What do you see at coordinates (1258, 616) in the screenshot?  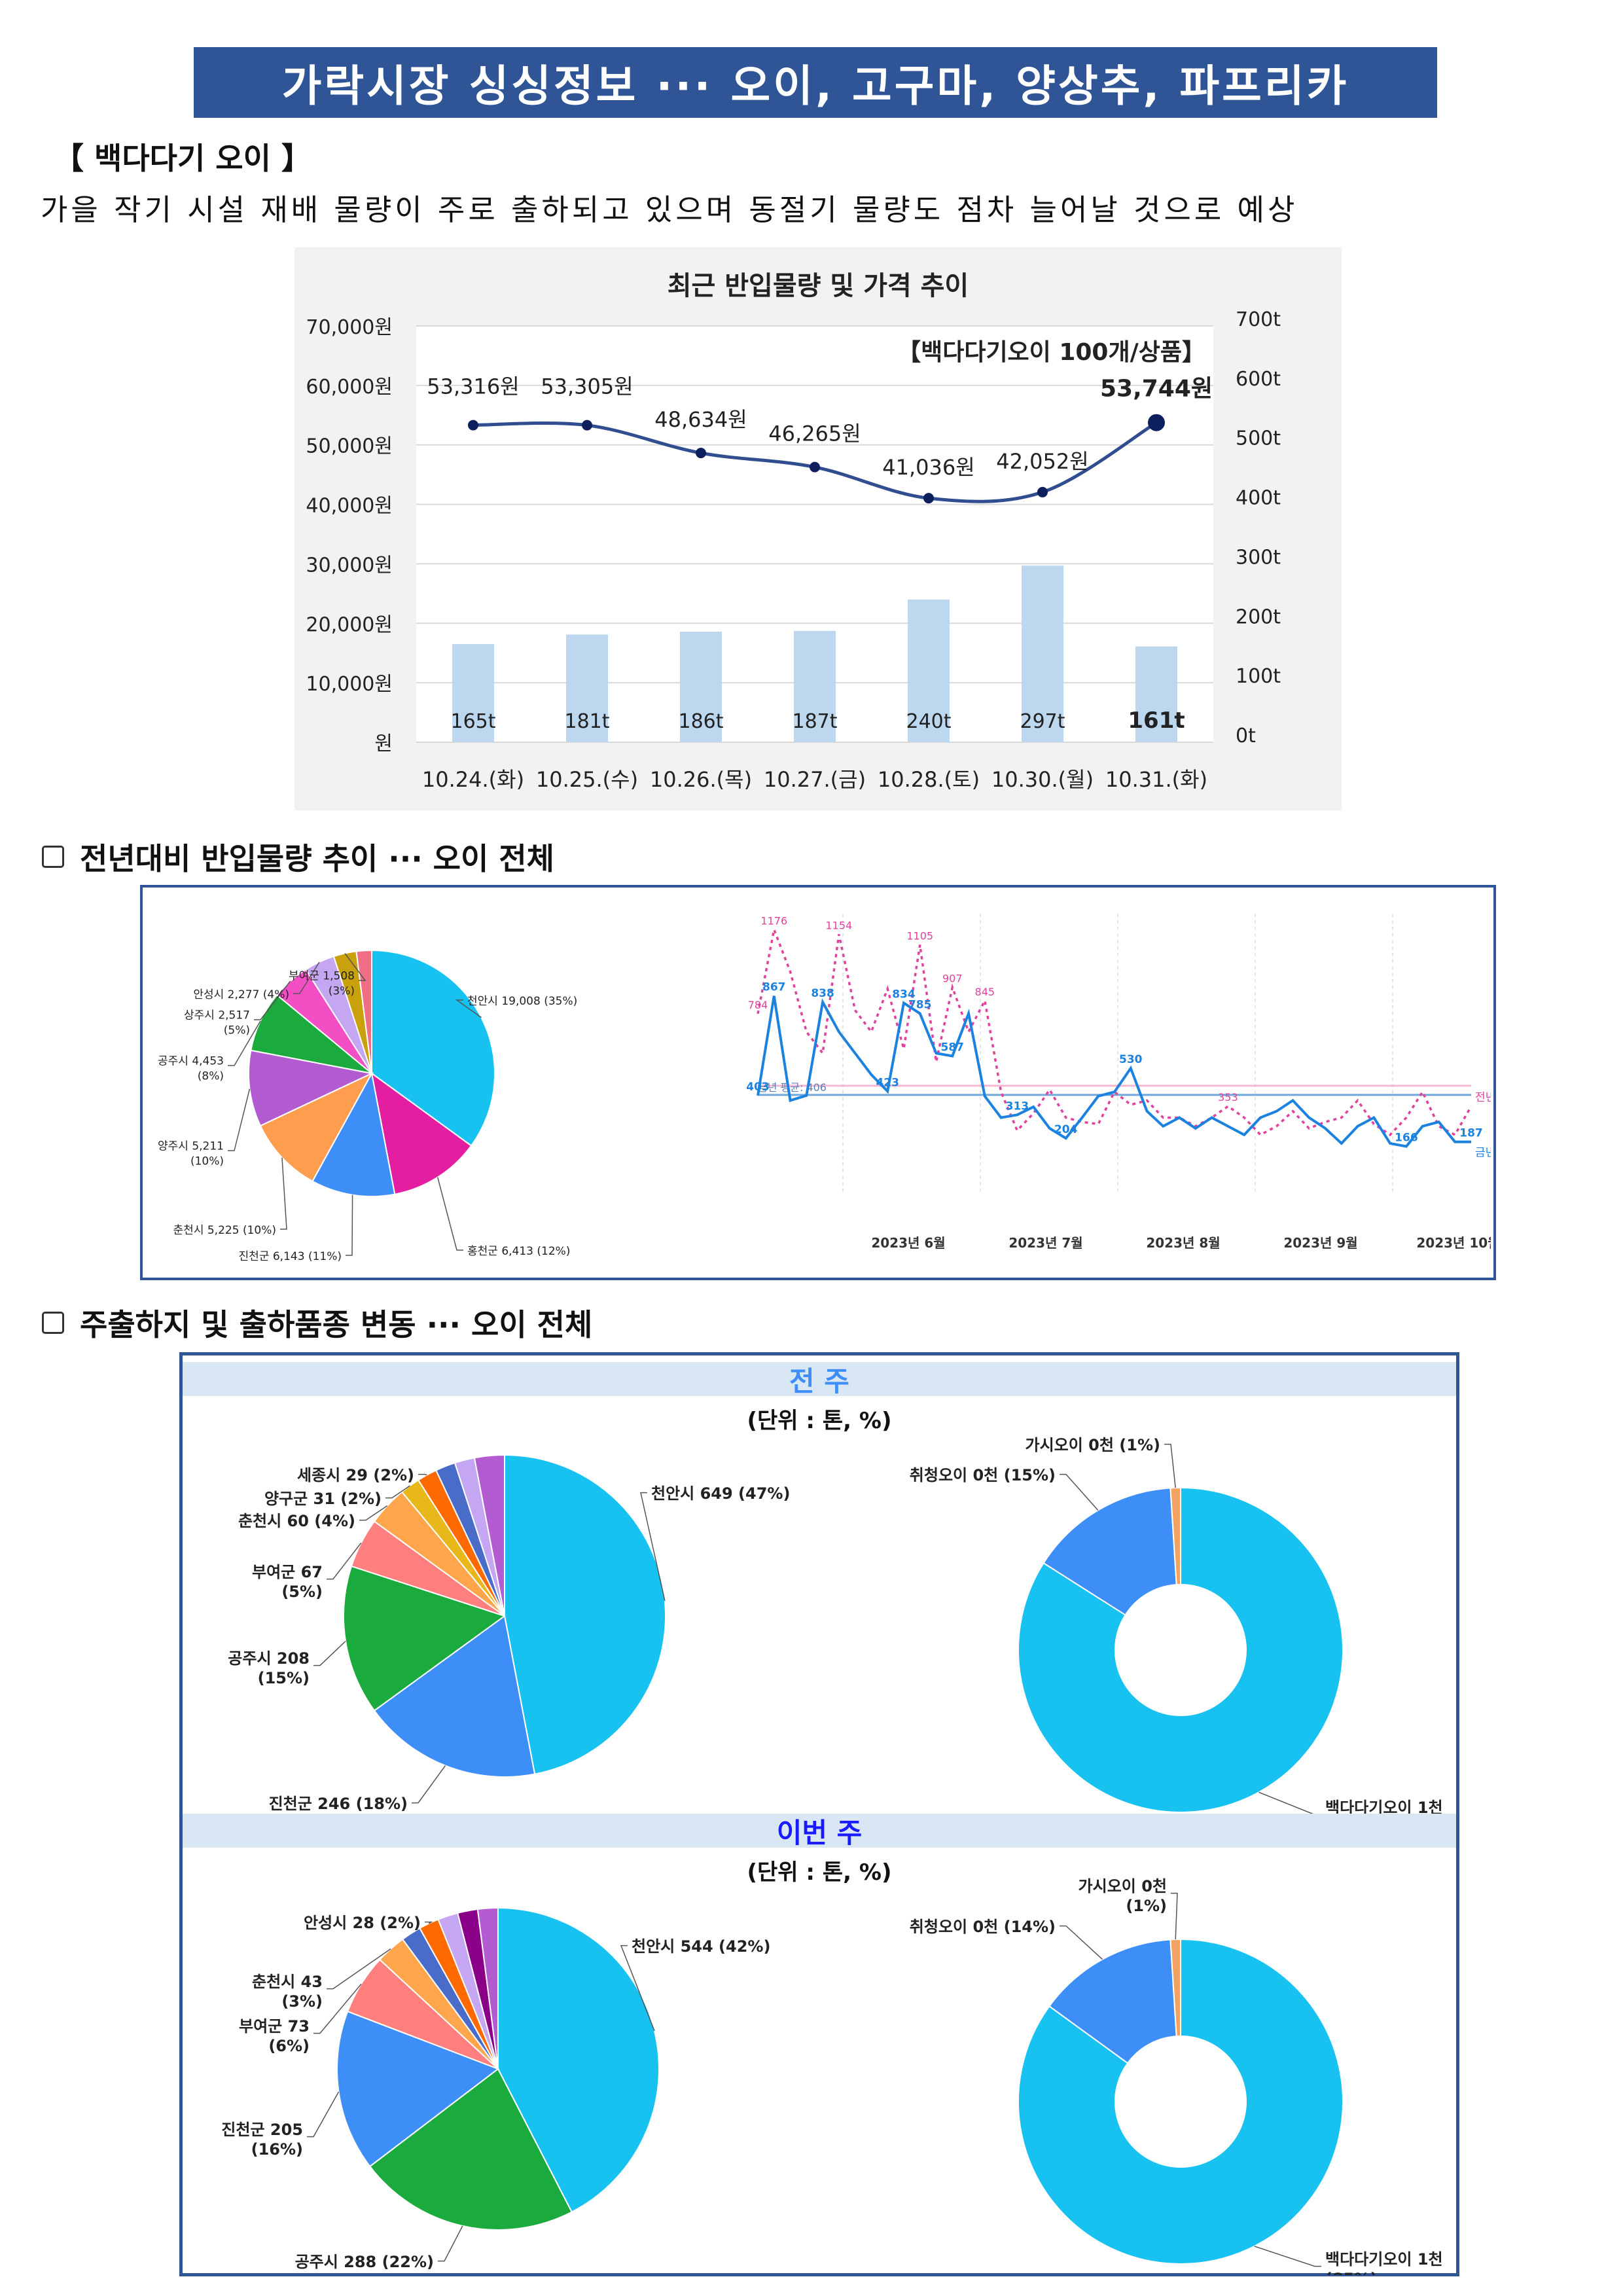 I see `right-tick-label: 200t` at bounding box center [1258, 616].